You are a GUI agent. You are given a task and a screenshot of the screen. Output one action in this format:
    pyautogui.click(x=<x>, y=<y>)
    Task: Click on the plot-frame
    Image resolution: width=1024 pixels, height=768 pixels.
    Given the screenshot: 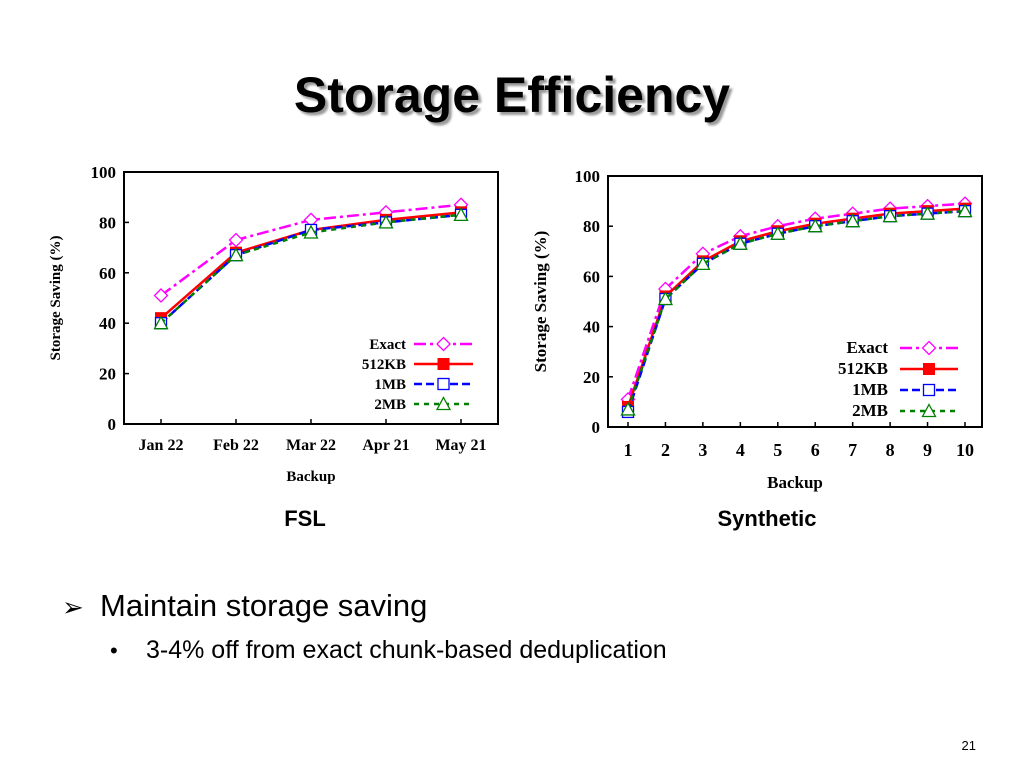 What is the action you would take?
    pyautogui.click(x=795, y=301)
    